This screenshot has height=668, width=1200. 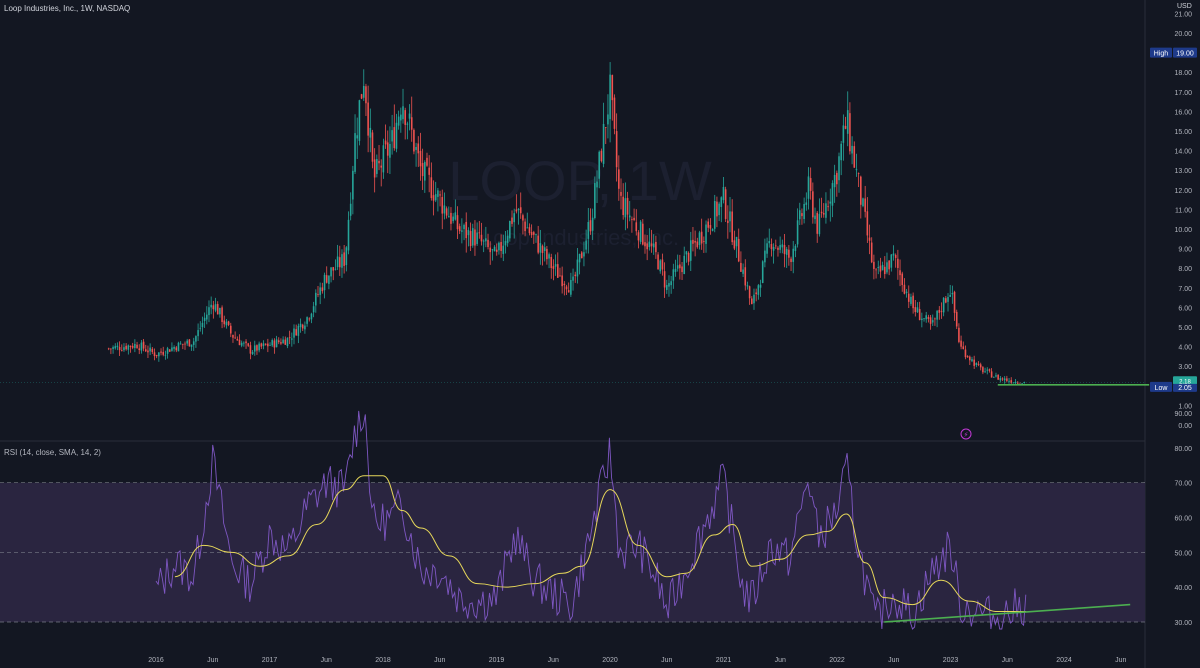 What do you see at coordinates (1183, 191) in the screenshot?
I see `price-tick-label: 12.00` at bounding box center [1183, 191].